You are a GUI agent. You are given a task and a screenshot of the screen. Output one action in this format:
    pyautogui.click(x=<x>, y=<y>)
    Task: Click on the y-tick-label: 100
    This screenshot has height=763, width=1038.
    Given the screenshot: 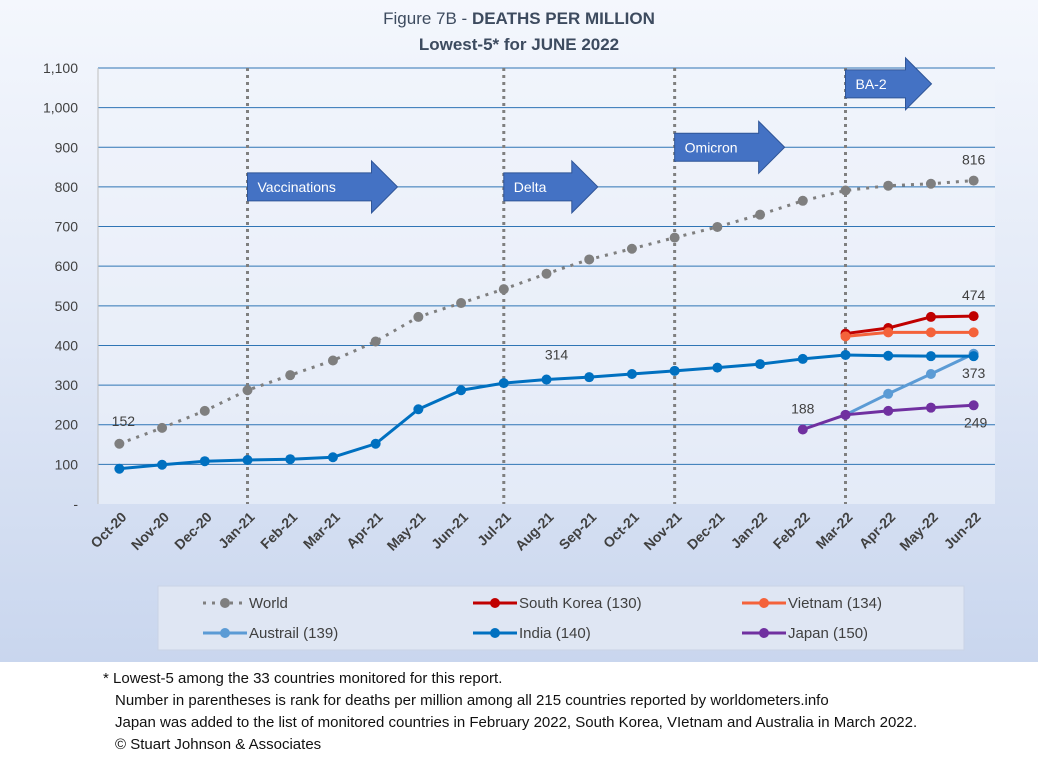 What is the action you would take?
    pyautogui.click(x=67, y=464)
    